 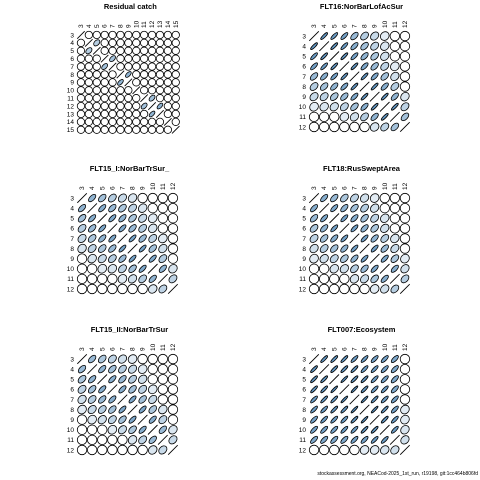 I want to click on column-label: 9, so click(x=375, y=349).